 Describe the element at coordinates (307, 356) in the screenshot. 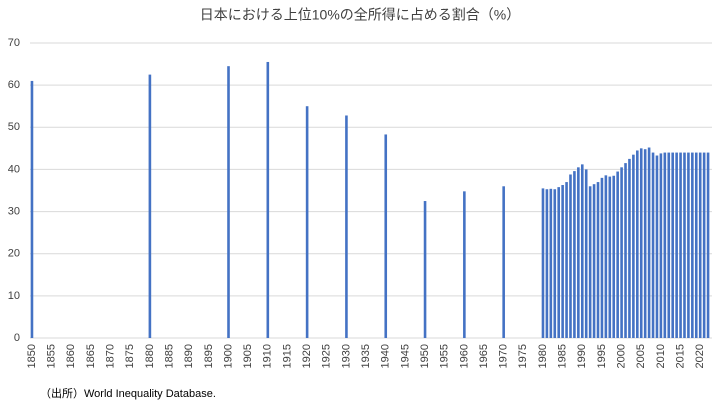

I see `x-tick-label: 1920` at that location.